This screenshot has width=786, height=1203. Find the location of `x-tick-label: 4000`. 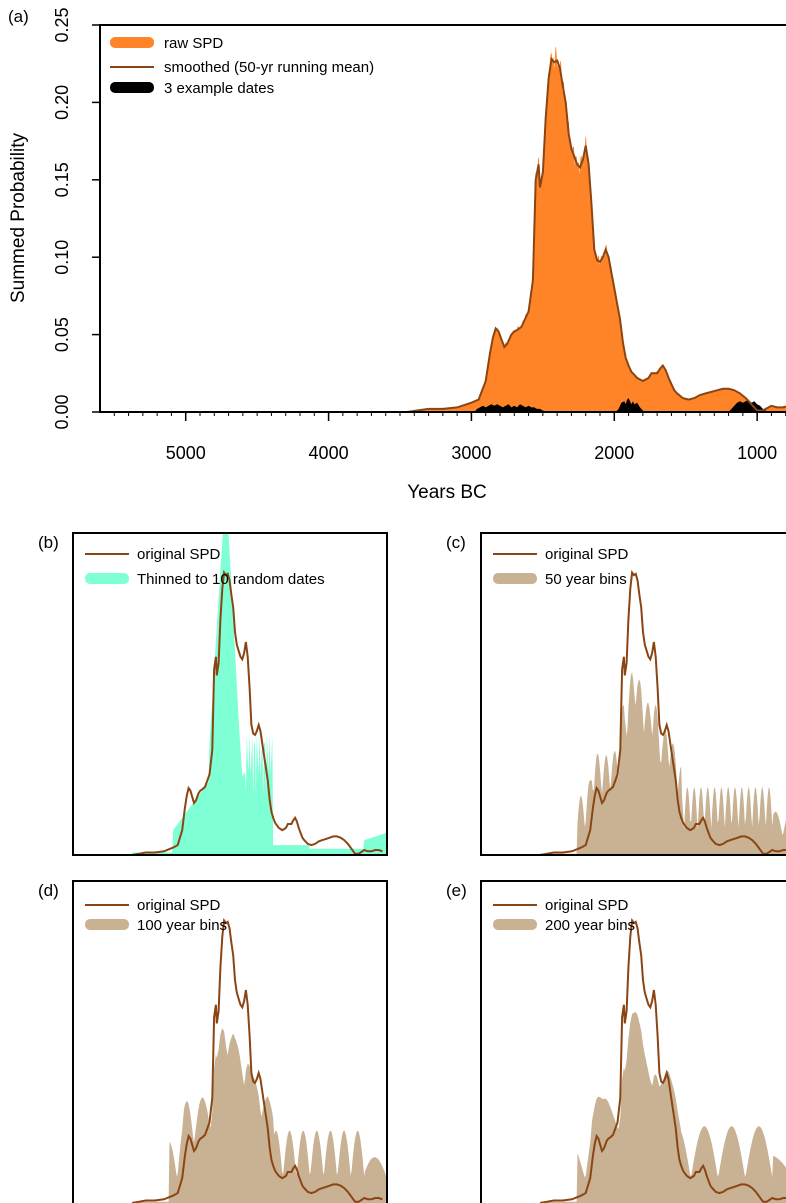

x-tick-label: 4000 is located at coordinates (329, 453).